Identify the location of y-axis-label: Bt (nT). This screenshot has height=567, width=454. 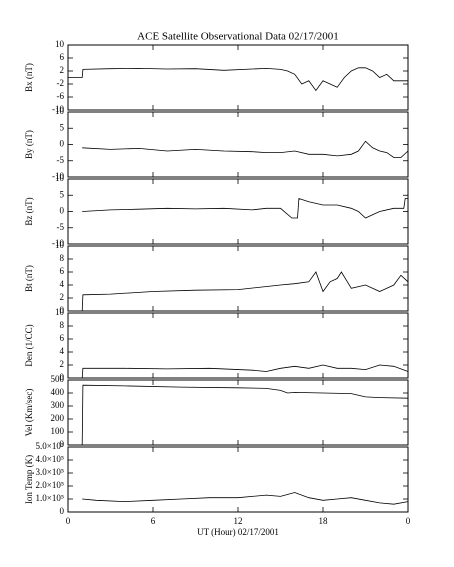
(29, 278).